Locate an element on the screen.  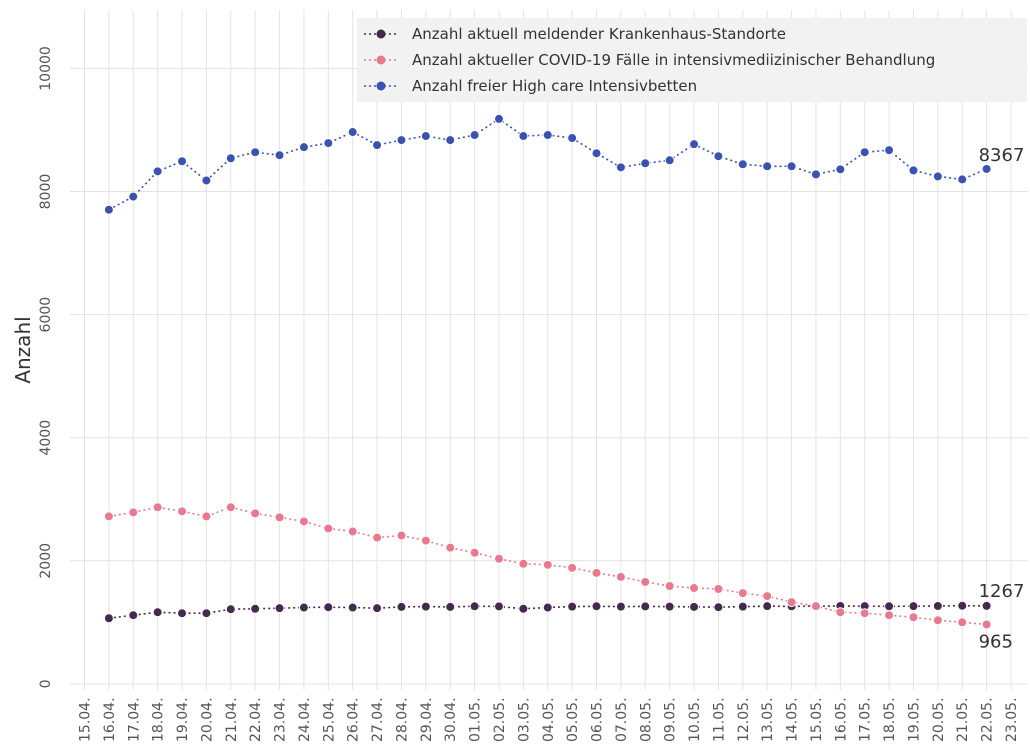
x-tick-label: 11.05. is located at coordinates (719, 719).